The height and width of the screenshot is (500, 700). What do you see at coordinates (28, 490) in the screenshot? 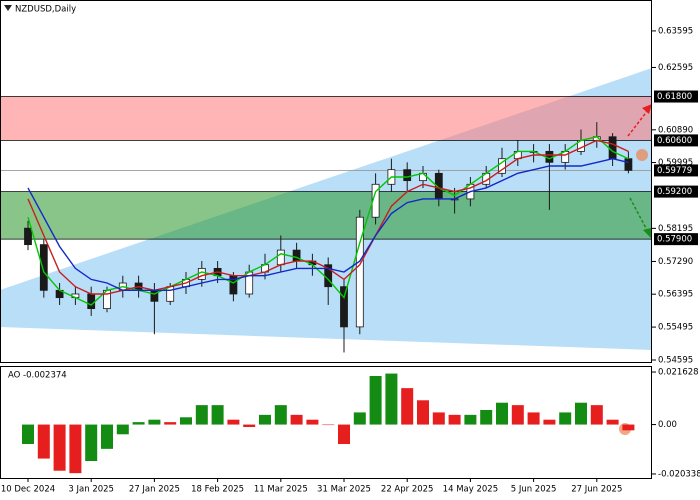
I see `x-tick-label: 10 Dec 2024` at bounding box center [28, 490].